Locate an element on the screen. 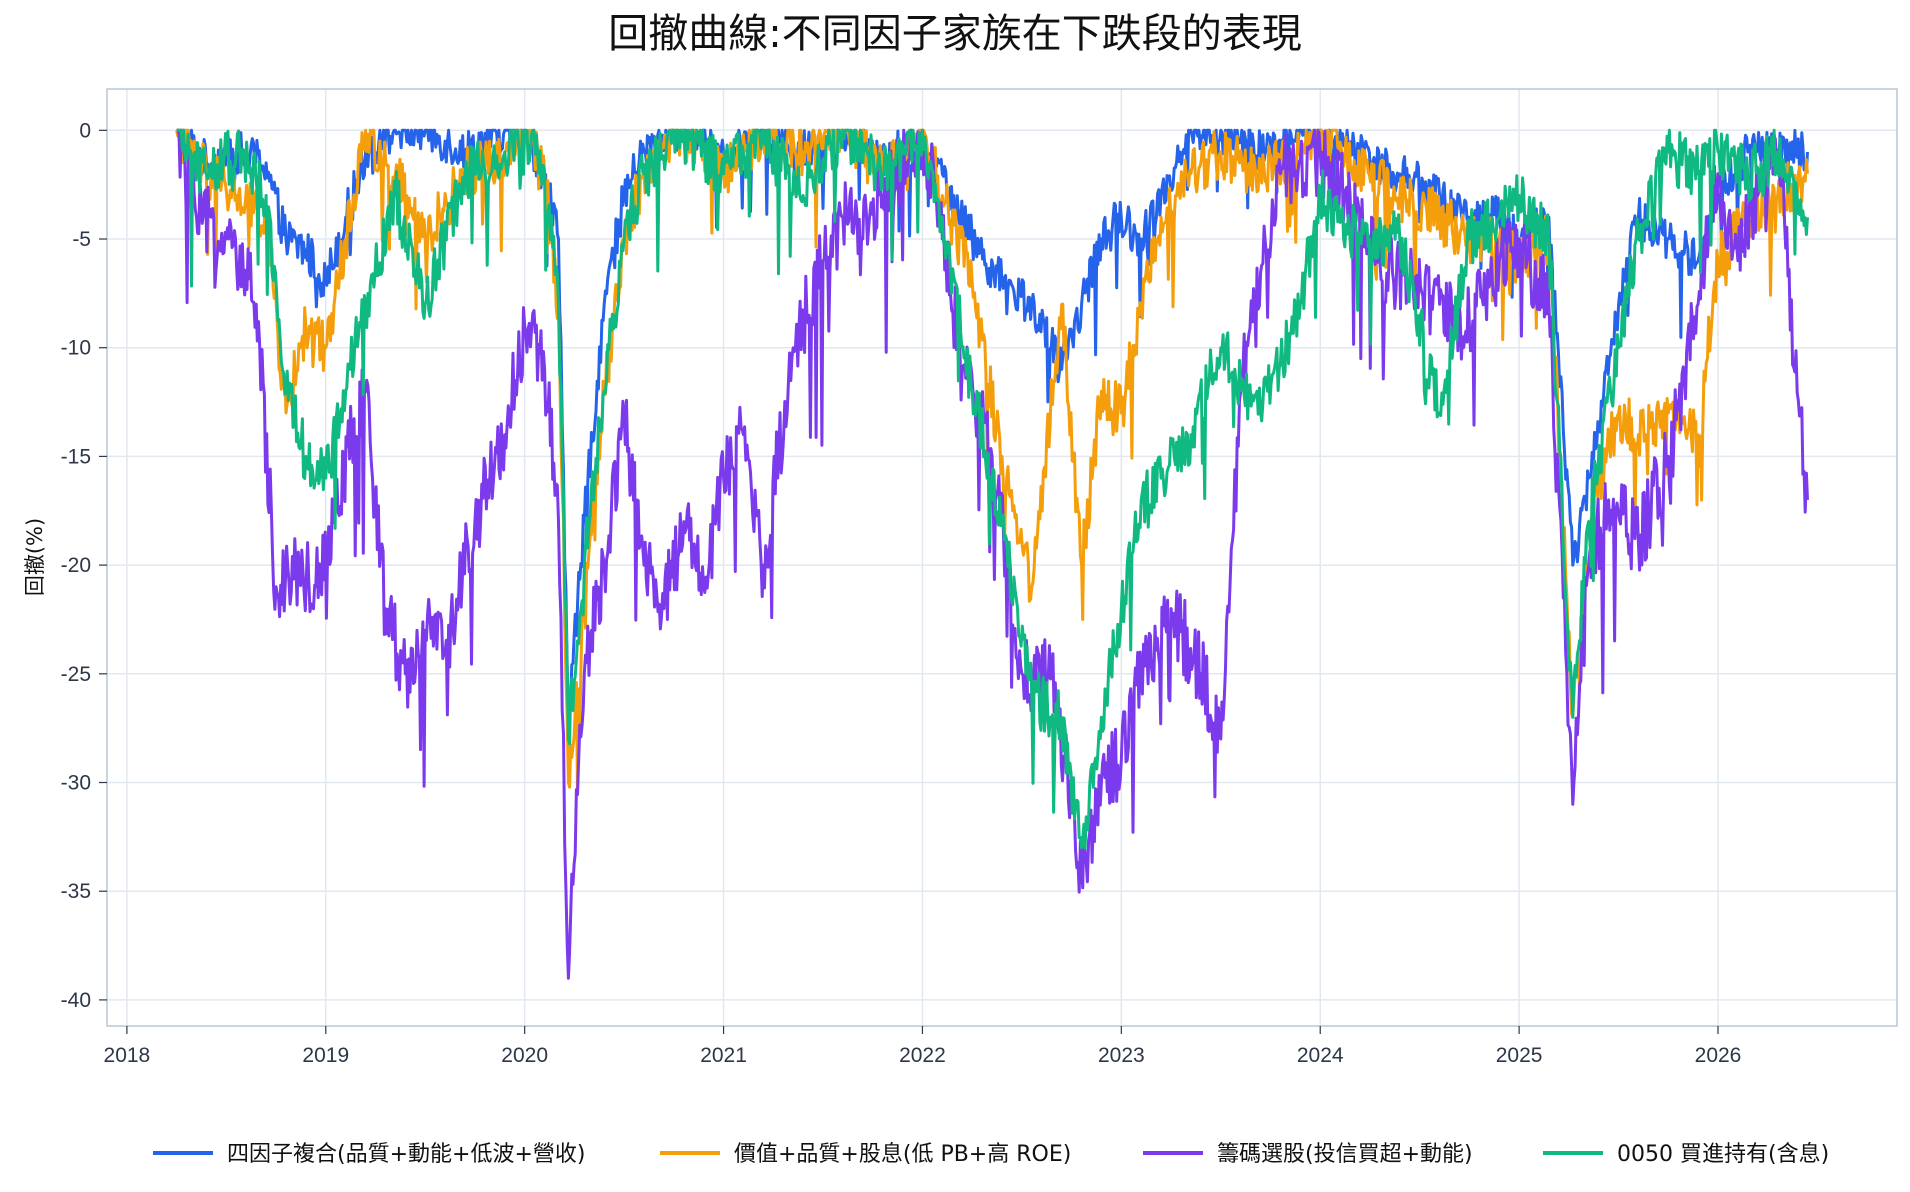 This screenshot has width=1910, height=1192. y-tick-label: -10 is located at coordinates (76, 348).